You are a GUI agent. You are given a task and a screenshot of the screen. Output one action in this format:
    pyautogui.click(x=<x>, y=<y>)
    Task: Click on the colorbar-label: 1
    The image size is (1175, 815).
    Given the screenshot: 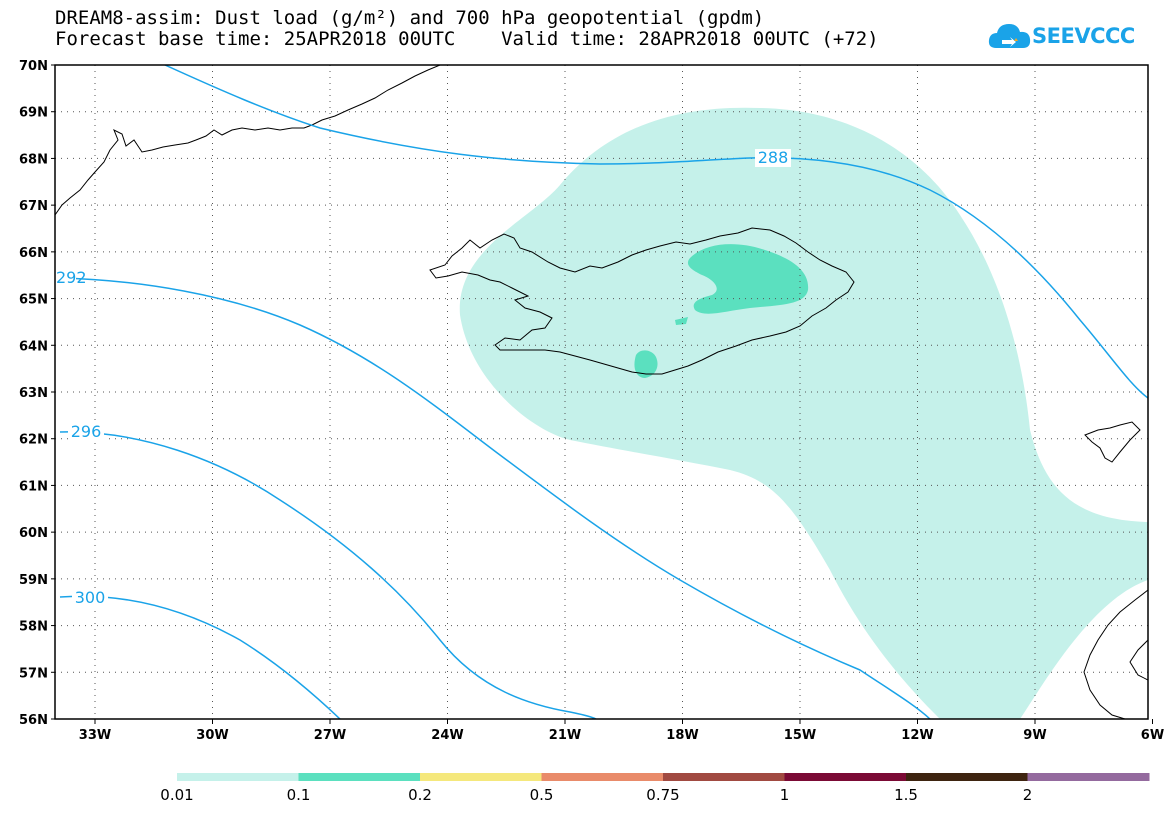 What is the action you would take?
    pyautogui.click(x=785, y=795)
    